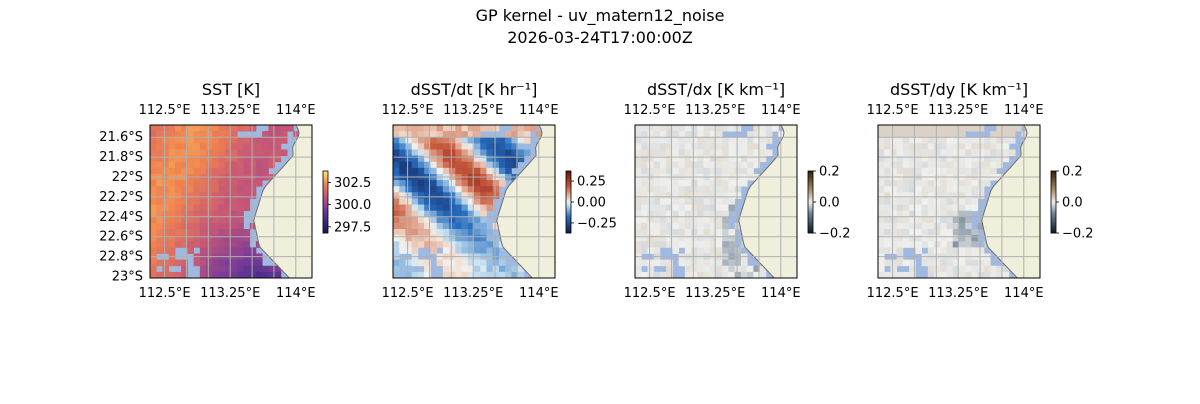 This screenshot has width=1200, height=404. Describe the element at coordinates (1072, 203) in the screenshot. I see `colorbar-4: 0.20.0−0.2` at that location.